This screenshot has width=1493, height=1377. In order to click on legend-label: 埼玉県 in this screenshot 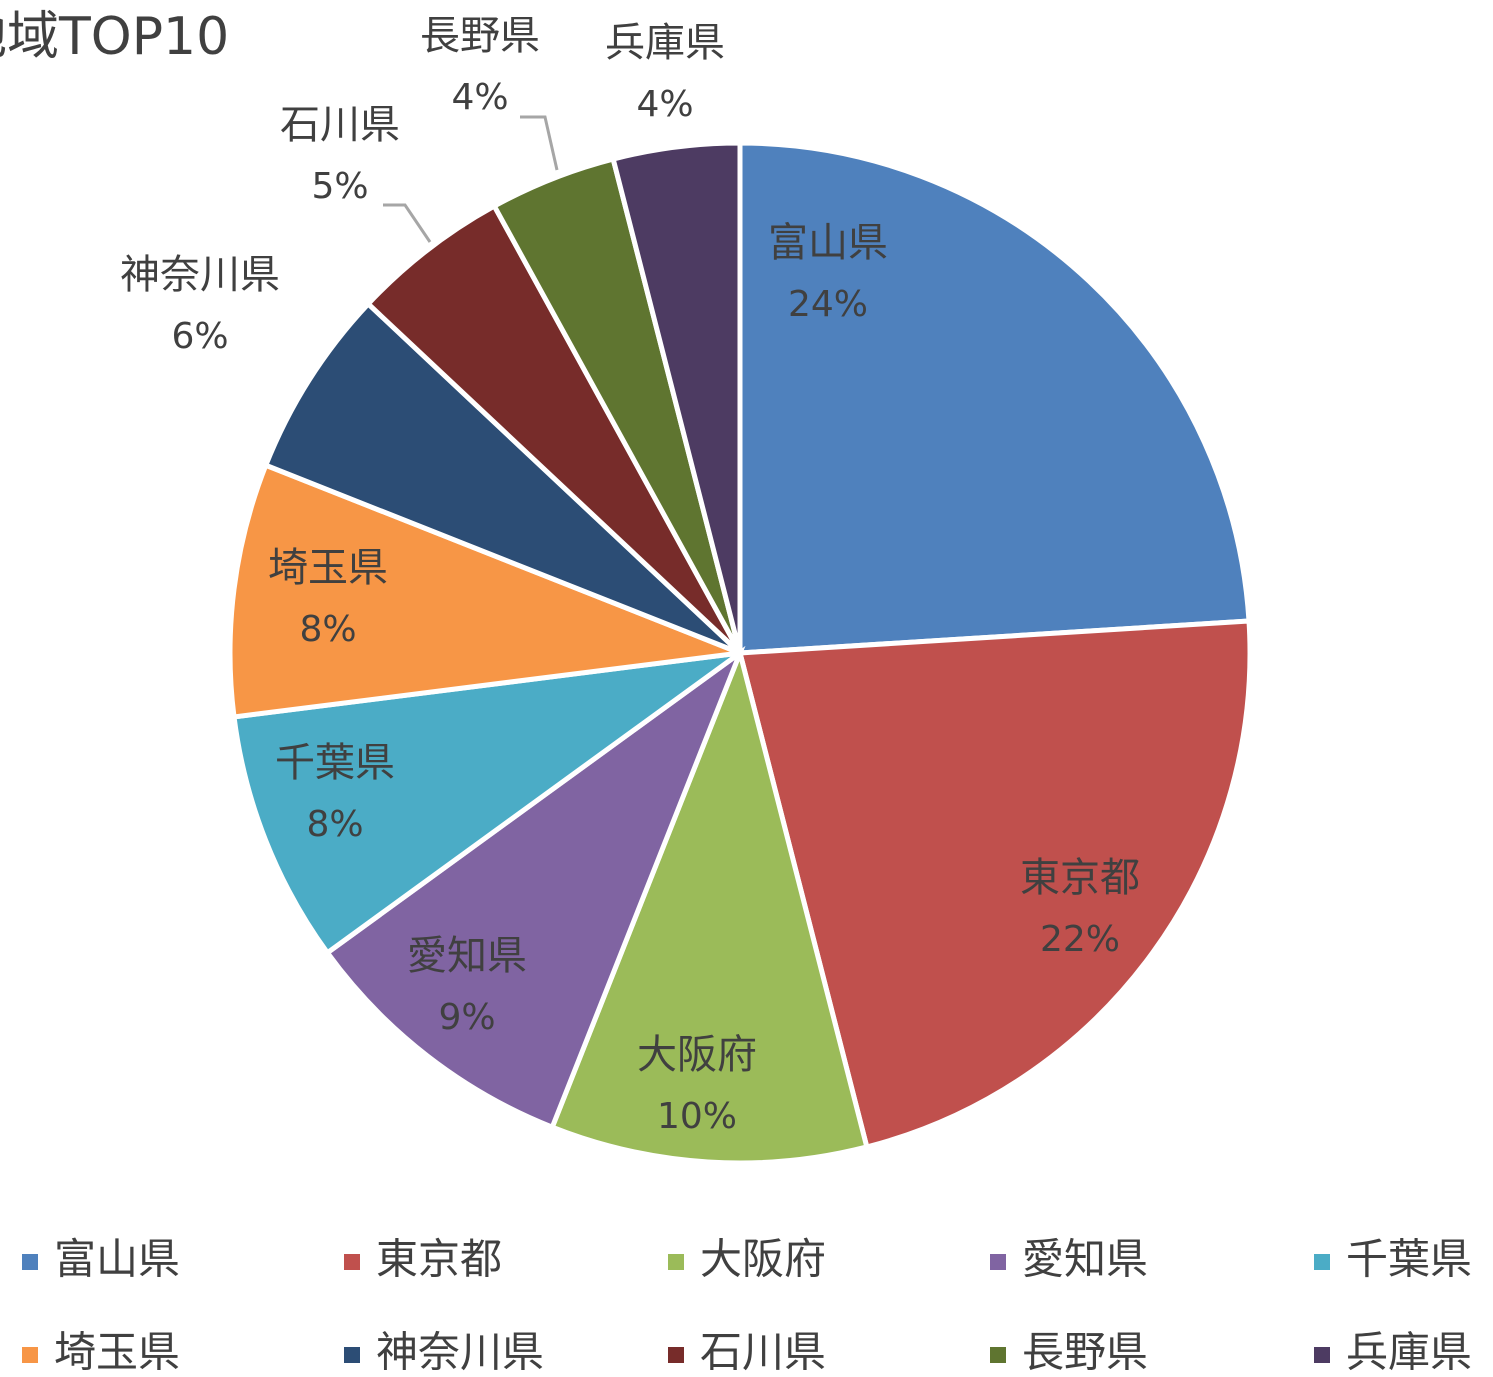, I will do `click(117, 1352)`.